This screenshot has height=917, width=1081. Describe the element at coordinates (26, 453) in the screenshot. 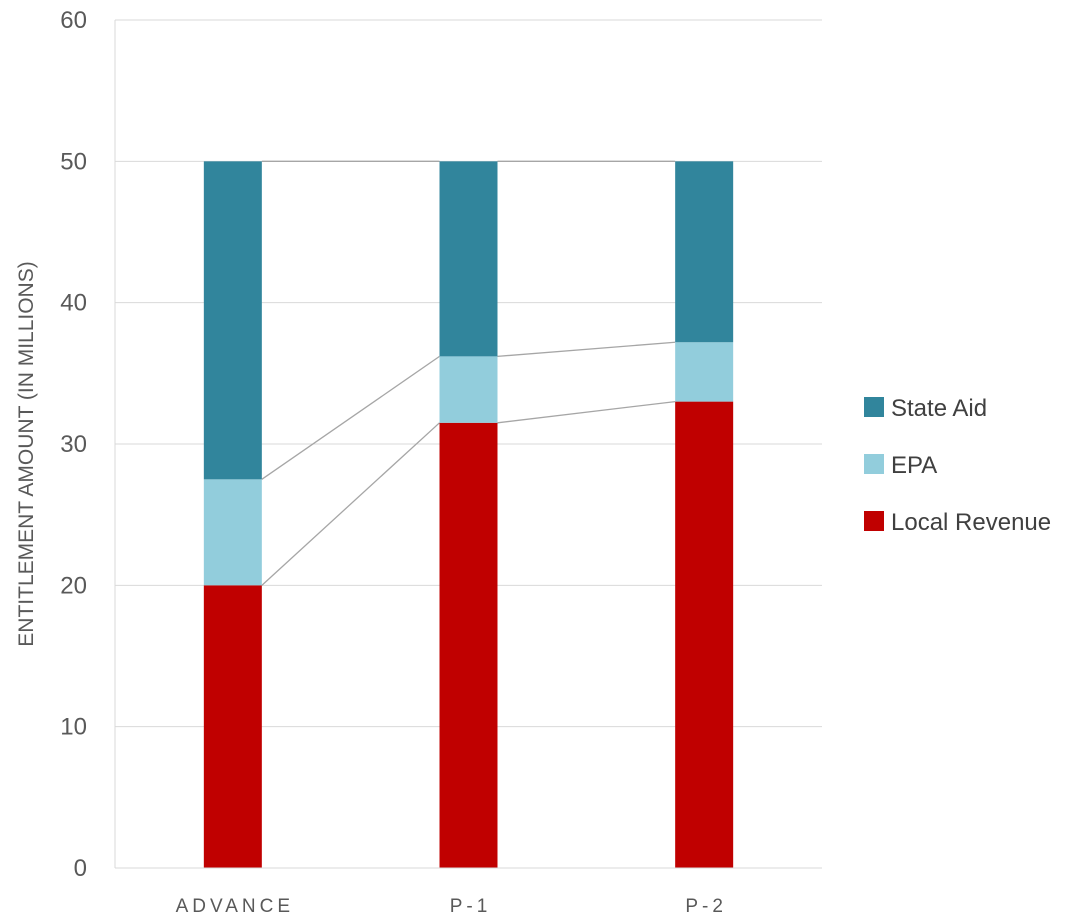

I see `y-axis-label: ENTITLEMENT AMOUNT (IN MILLIONS)` at that location.